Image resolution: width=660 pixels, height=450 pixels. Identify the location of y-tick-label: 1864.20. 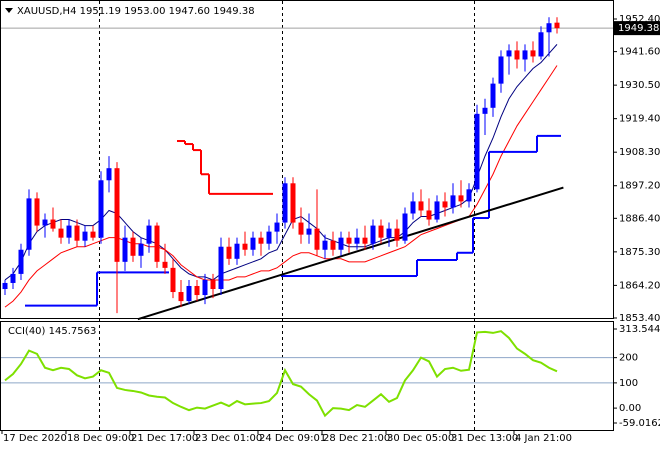
(639, 285).